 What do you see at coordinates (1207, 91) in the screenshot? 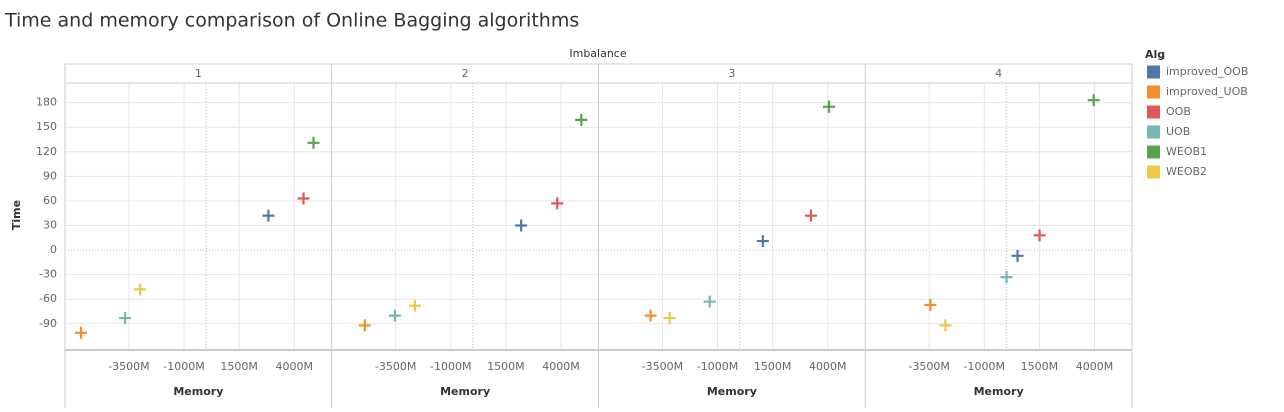
I see `legend-label: improved_UOB` at bounding box center [1207, 91].